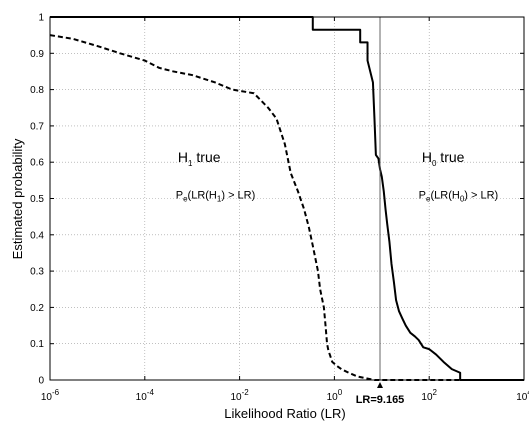  Describe the element at coordinates (37, 308) in the screenshot. I see `y-tick-label: 0.2` at that location.